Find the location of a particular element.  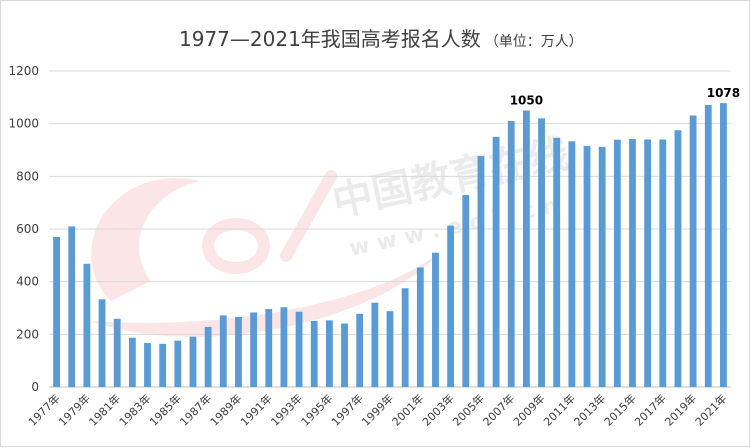

x-tick-label: 1989年 is located at coordinates (225, 409).